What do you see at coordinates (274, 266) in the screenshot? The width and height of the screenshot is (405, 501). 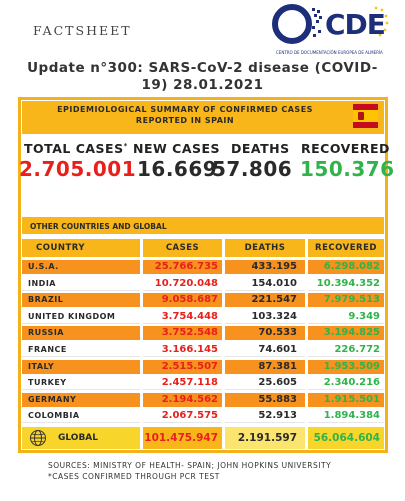 I see `deaths-cell: 433.195` at bounding box center [274, 266].